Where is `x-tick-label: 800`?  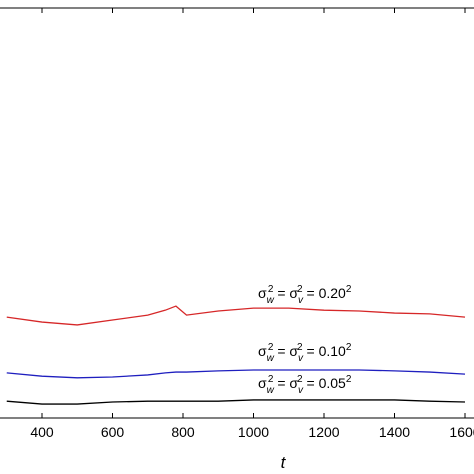
x-tick-label: 800 is located at coordinates (183, 432).